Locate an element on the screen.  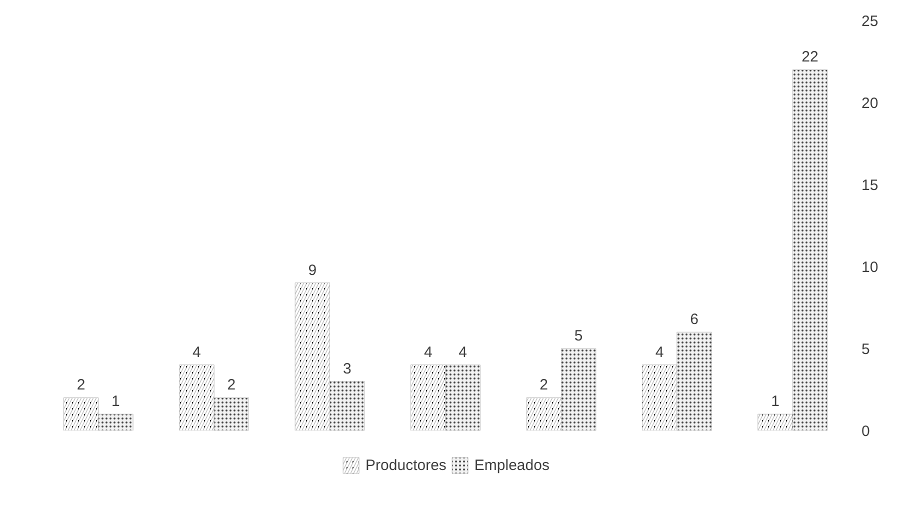
legend-label: Empleados is located at coordinates (512, 465).